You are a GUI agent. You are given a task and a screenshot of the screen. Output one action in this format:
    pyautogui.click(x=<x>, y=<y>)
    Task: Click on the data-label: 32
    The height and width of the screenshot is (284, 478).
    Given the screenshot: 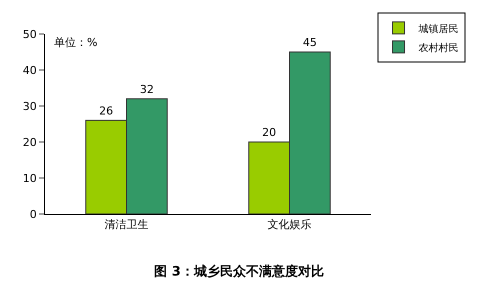 What is the action you would take?
    pyautogui.click(x=147, y=89)
    